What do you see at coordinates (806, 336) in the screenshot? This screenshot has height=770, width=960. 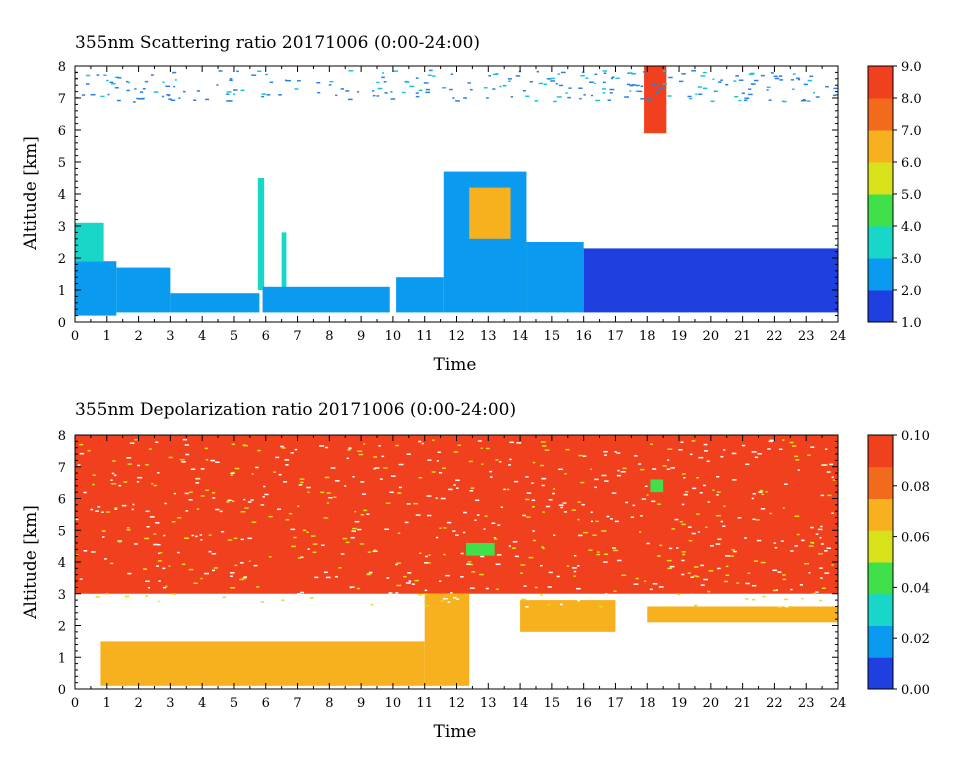 I see `x-tick-label: 23` at bounding box center [806, 336].